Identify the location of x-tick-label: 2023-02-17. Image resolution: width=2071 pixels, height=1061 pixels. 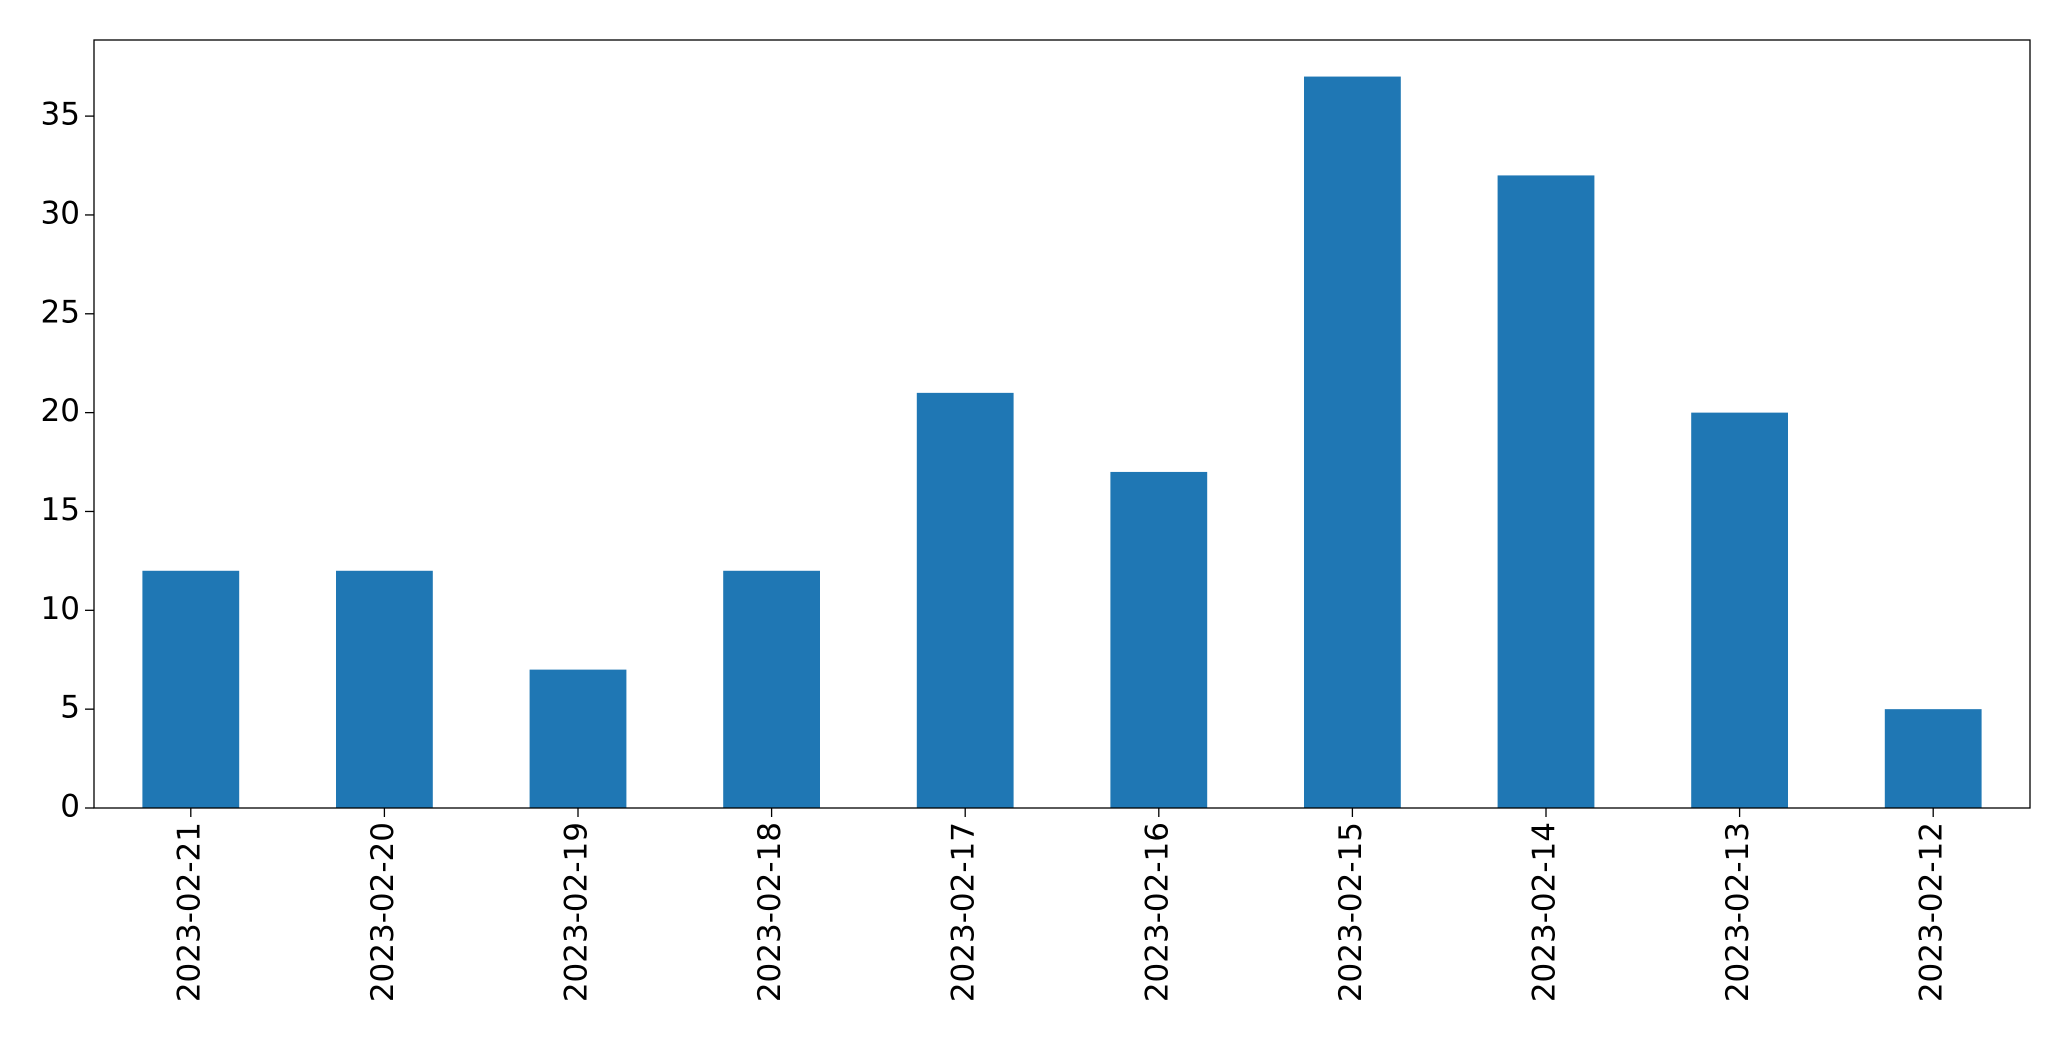
(964, 912).